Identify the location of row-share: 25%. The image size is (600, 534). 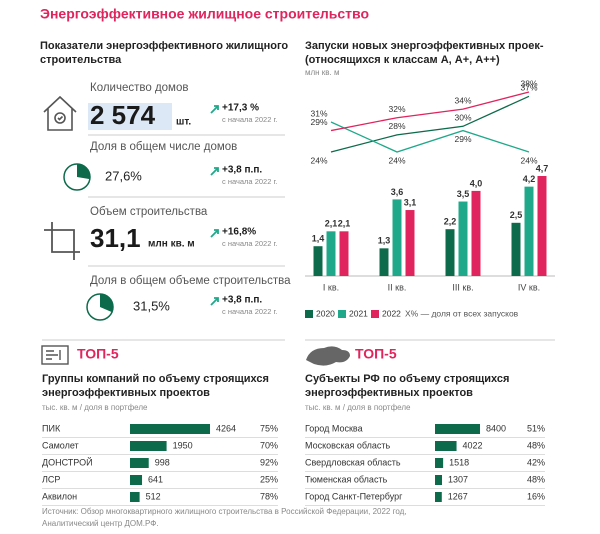
(269, 479).